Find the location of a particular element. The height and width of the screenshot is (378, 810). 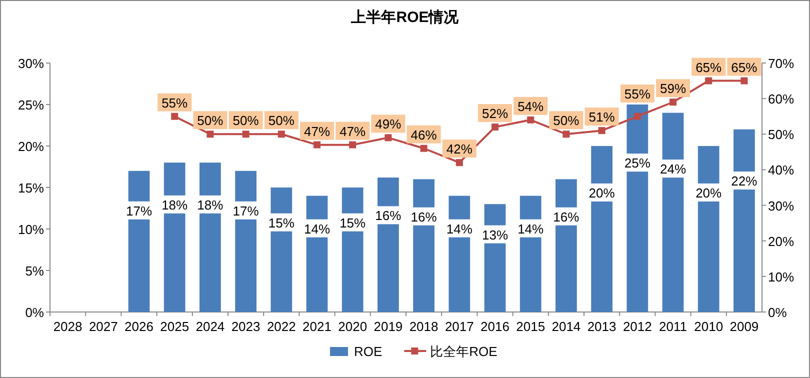

x-tick-label: 2017 is located at coordinates (459, 326).